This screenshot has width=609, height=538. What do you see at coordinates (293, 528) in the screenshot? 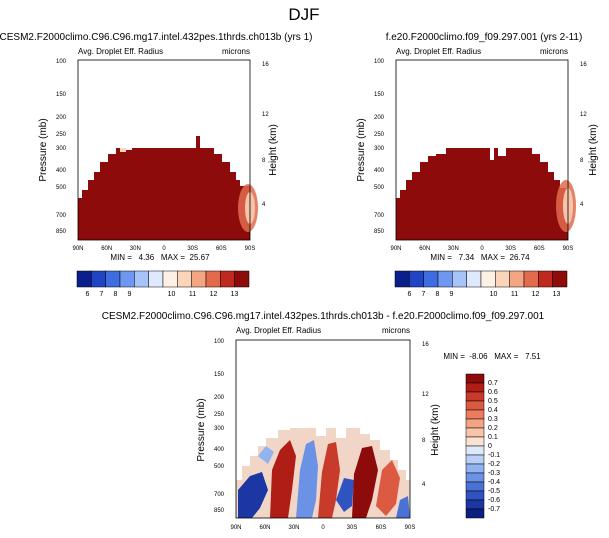
I see `x-tick-label: 30N` at bounding box center [293, 528].